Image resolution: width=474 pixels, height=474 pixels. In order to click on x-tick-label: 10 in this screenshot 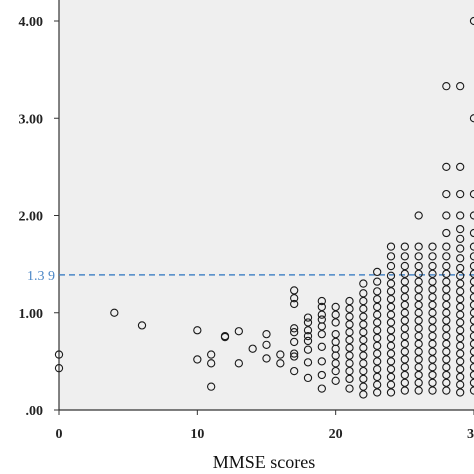, I will do `click(197, 434)`.